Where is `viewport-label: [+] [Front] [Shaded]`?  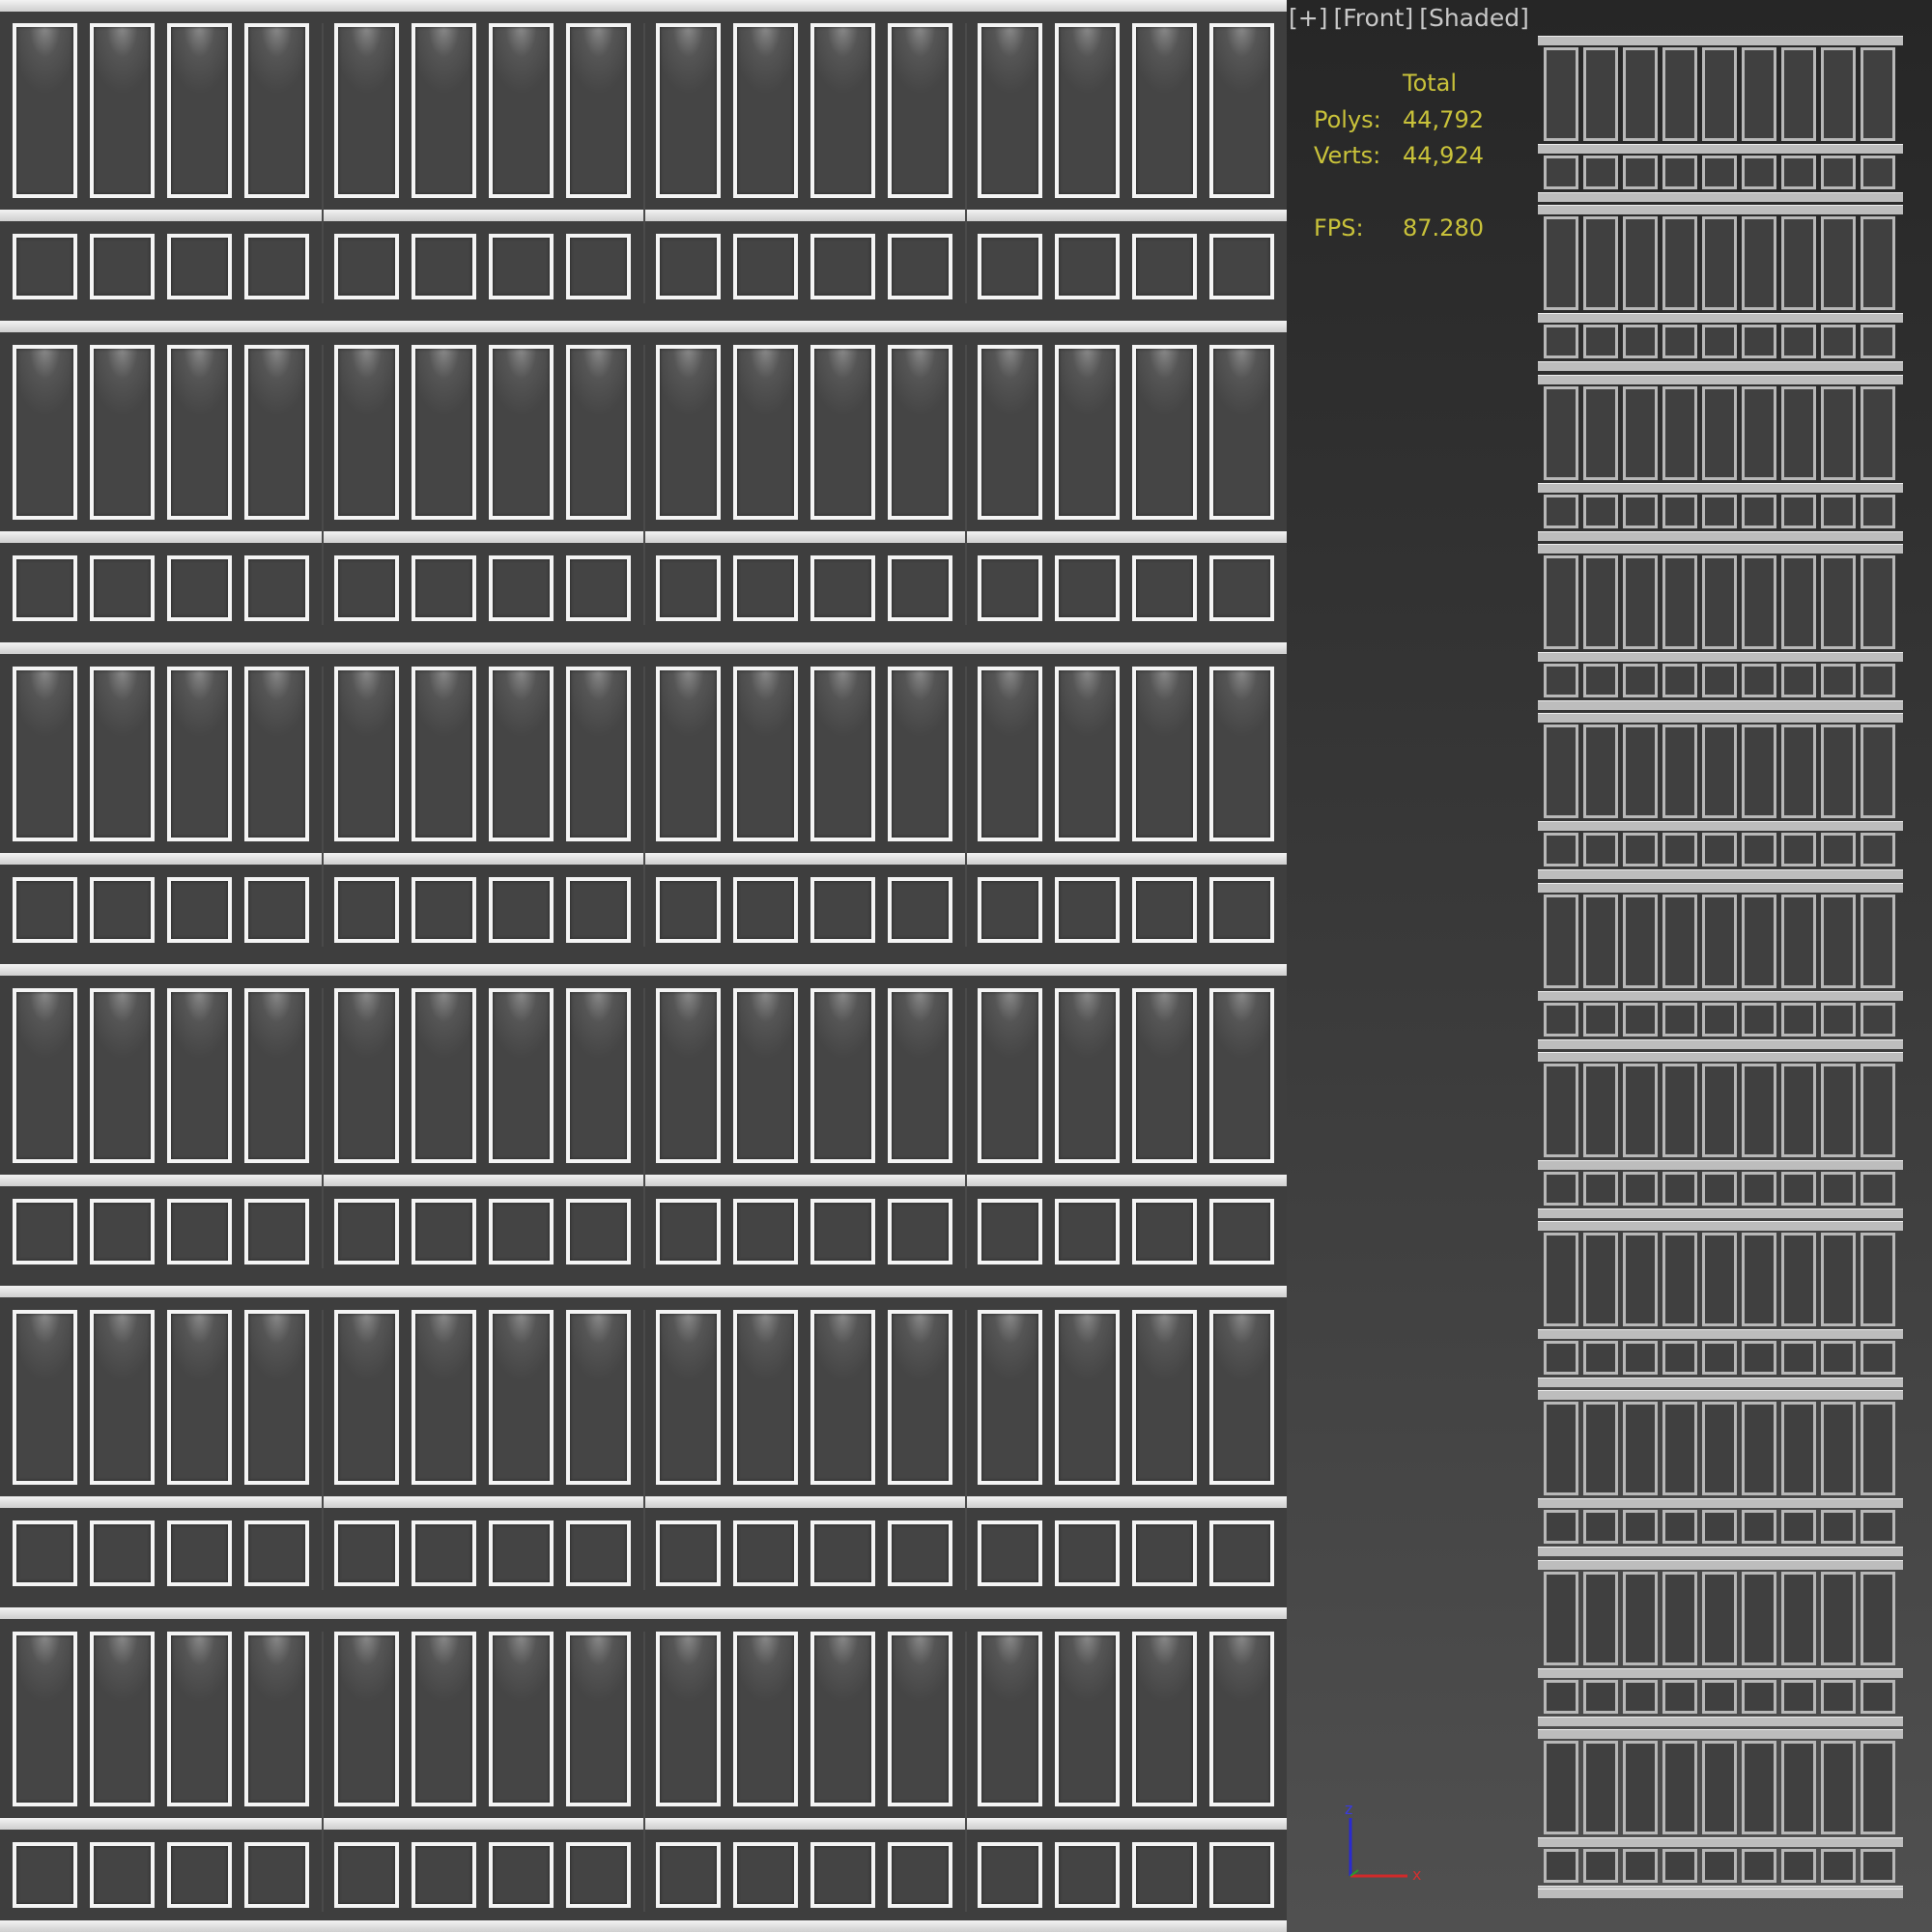
viewport-label: [+] [Front] [Shaded] is located at coordinates (1412, 18).